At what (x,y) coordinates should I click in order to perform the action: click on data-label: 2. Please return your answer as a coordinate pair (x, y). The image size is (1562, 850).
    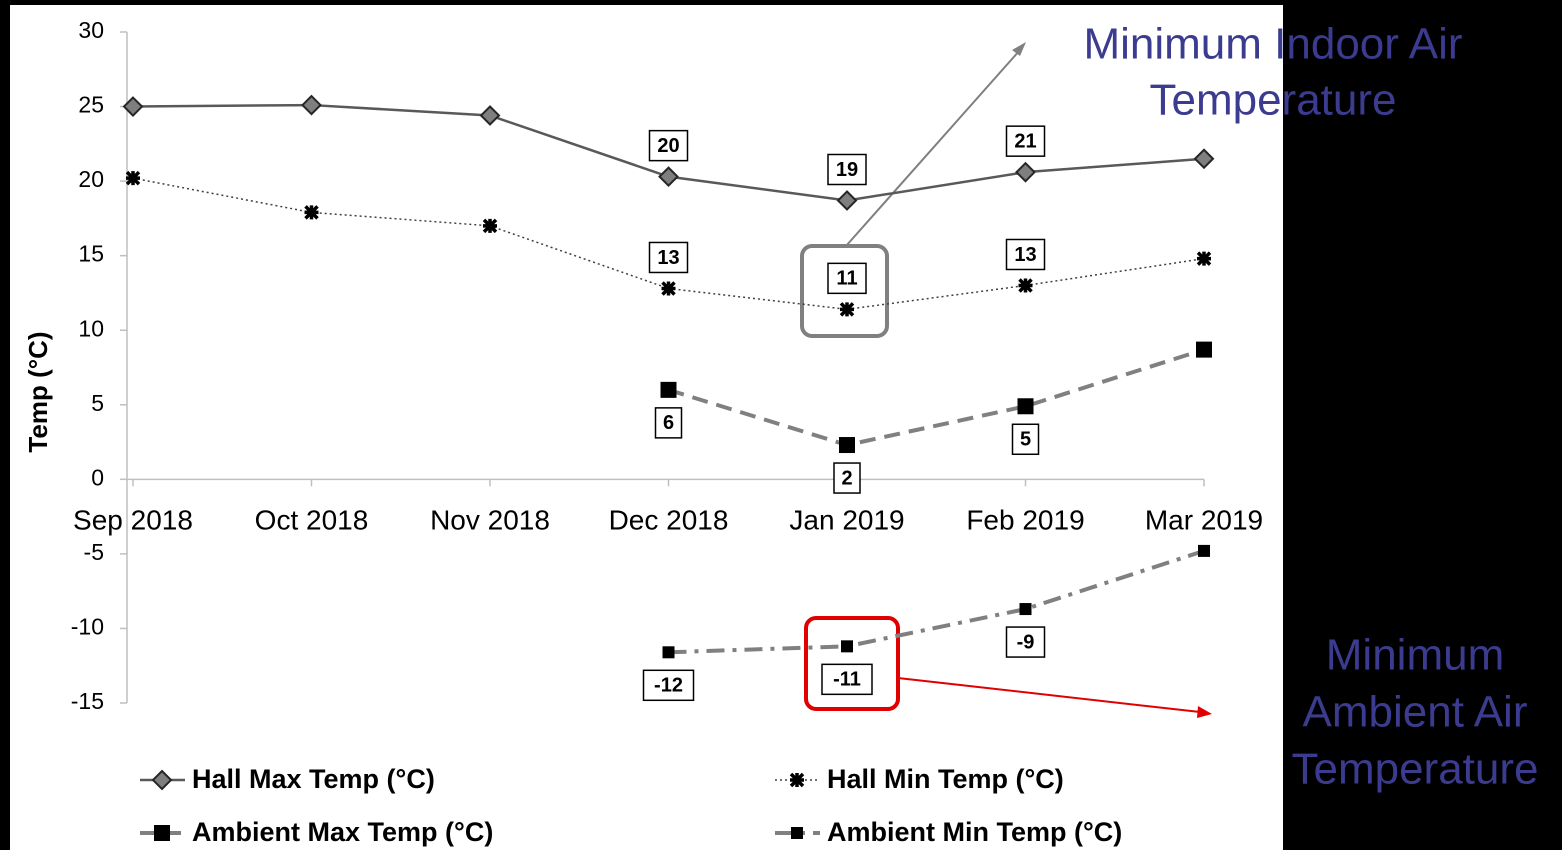
    Looking at the image, I should click on (846, 478).